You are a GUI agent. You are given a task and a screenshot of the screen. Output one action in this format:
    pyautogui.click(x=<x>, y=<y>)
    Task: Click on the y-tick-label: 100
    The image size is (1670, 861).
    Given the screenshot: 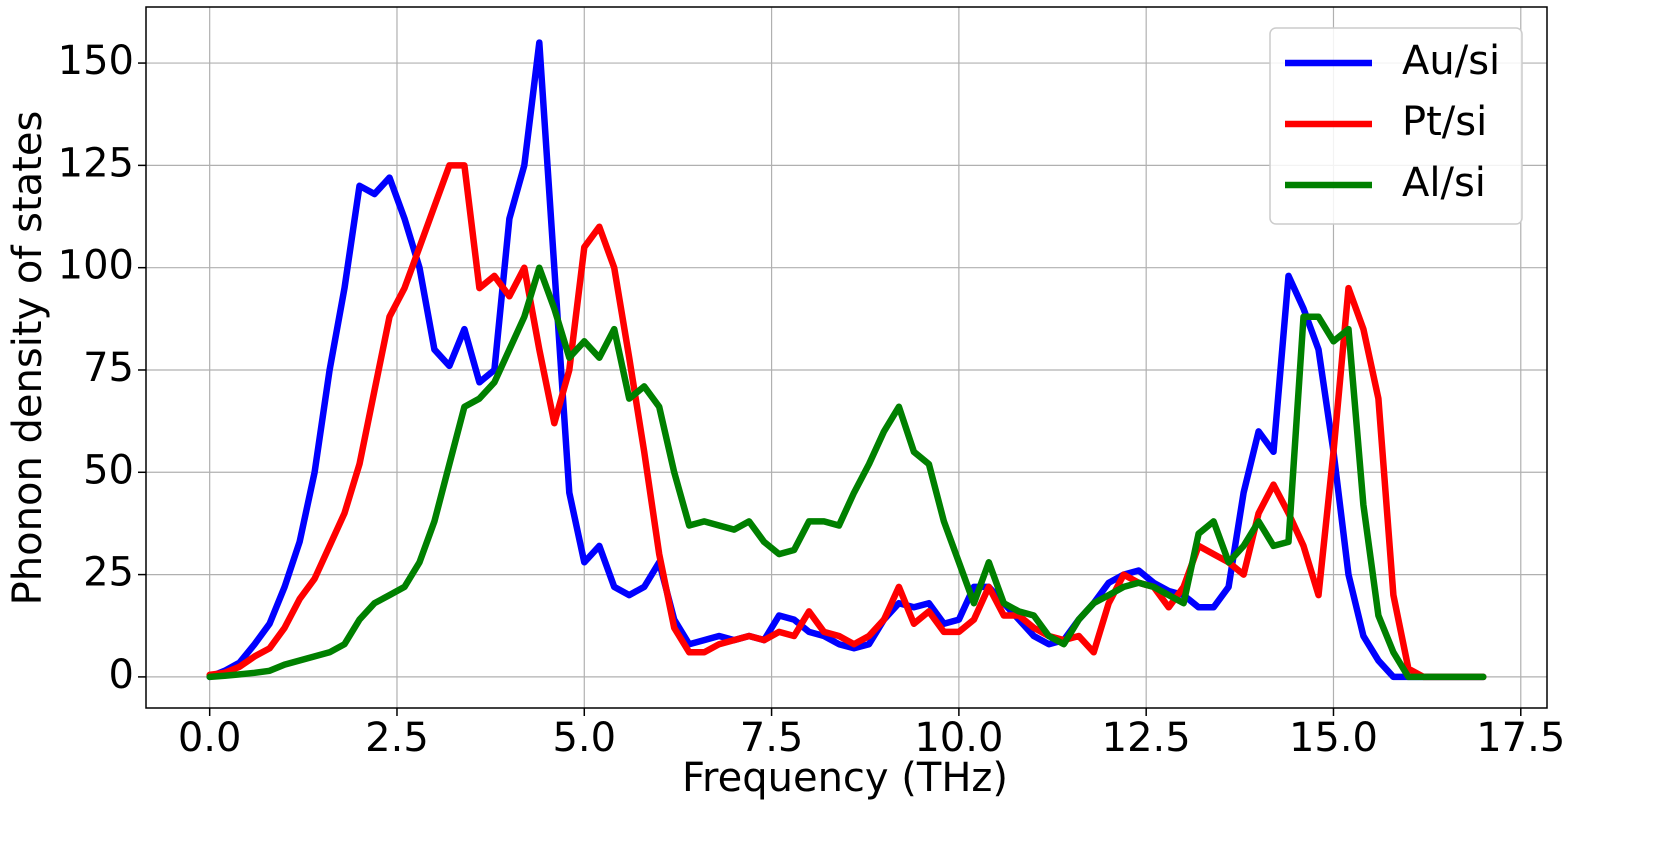 What is the action you would take?
    pyautogui.click(x=96, y=266)
    